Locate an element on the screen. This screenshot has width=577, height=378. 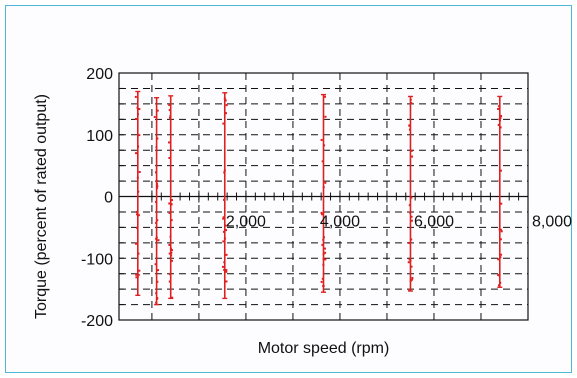
x-axis-title: Motor speed (rpm) is located at coordinates (324, 348).